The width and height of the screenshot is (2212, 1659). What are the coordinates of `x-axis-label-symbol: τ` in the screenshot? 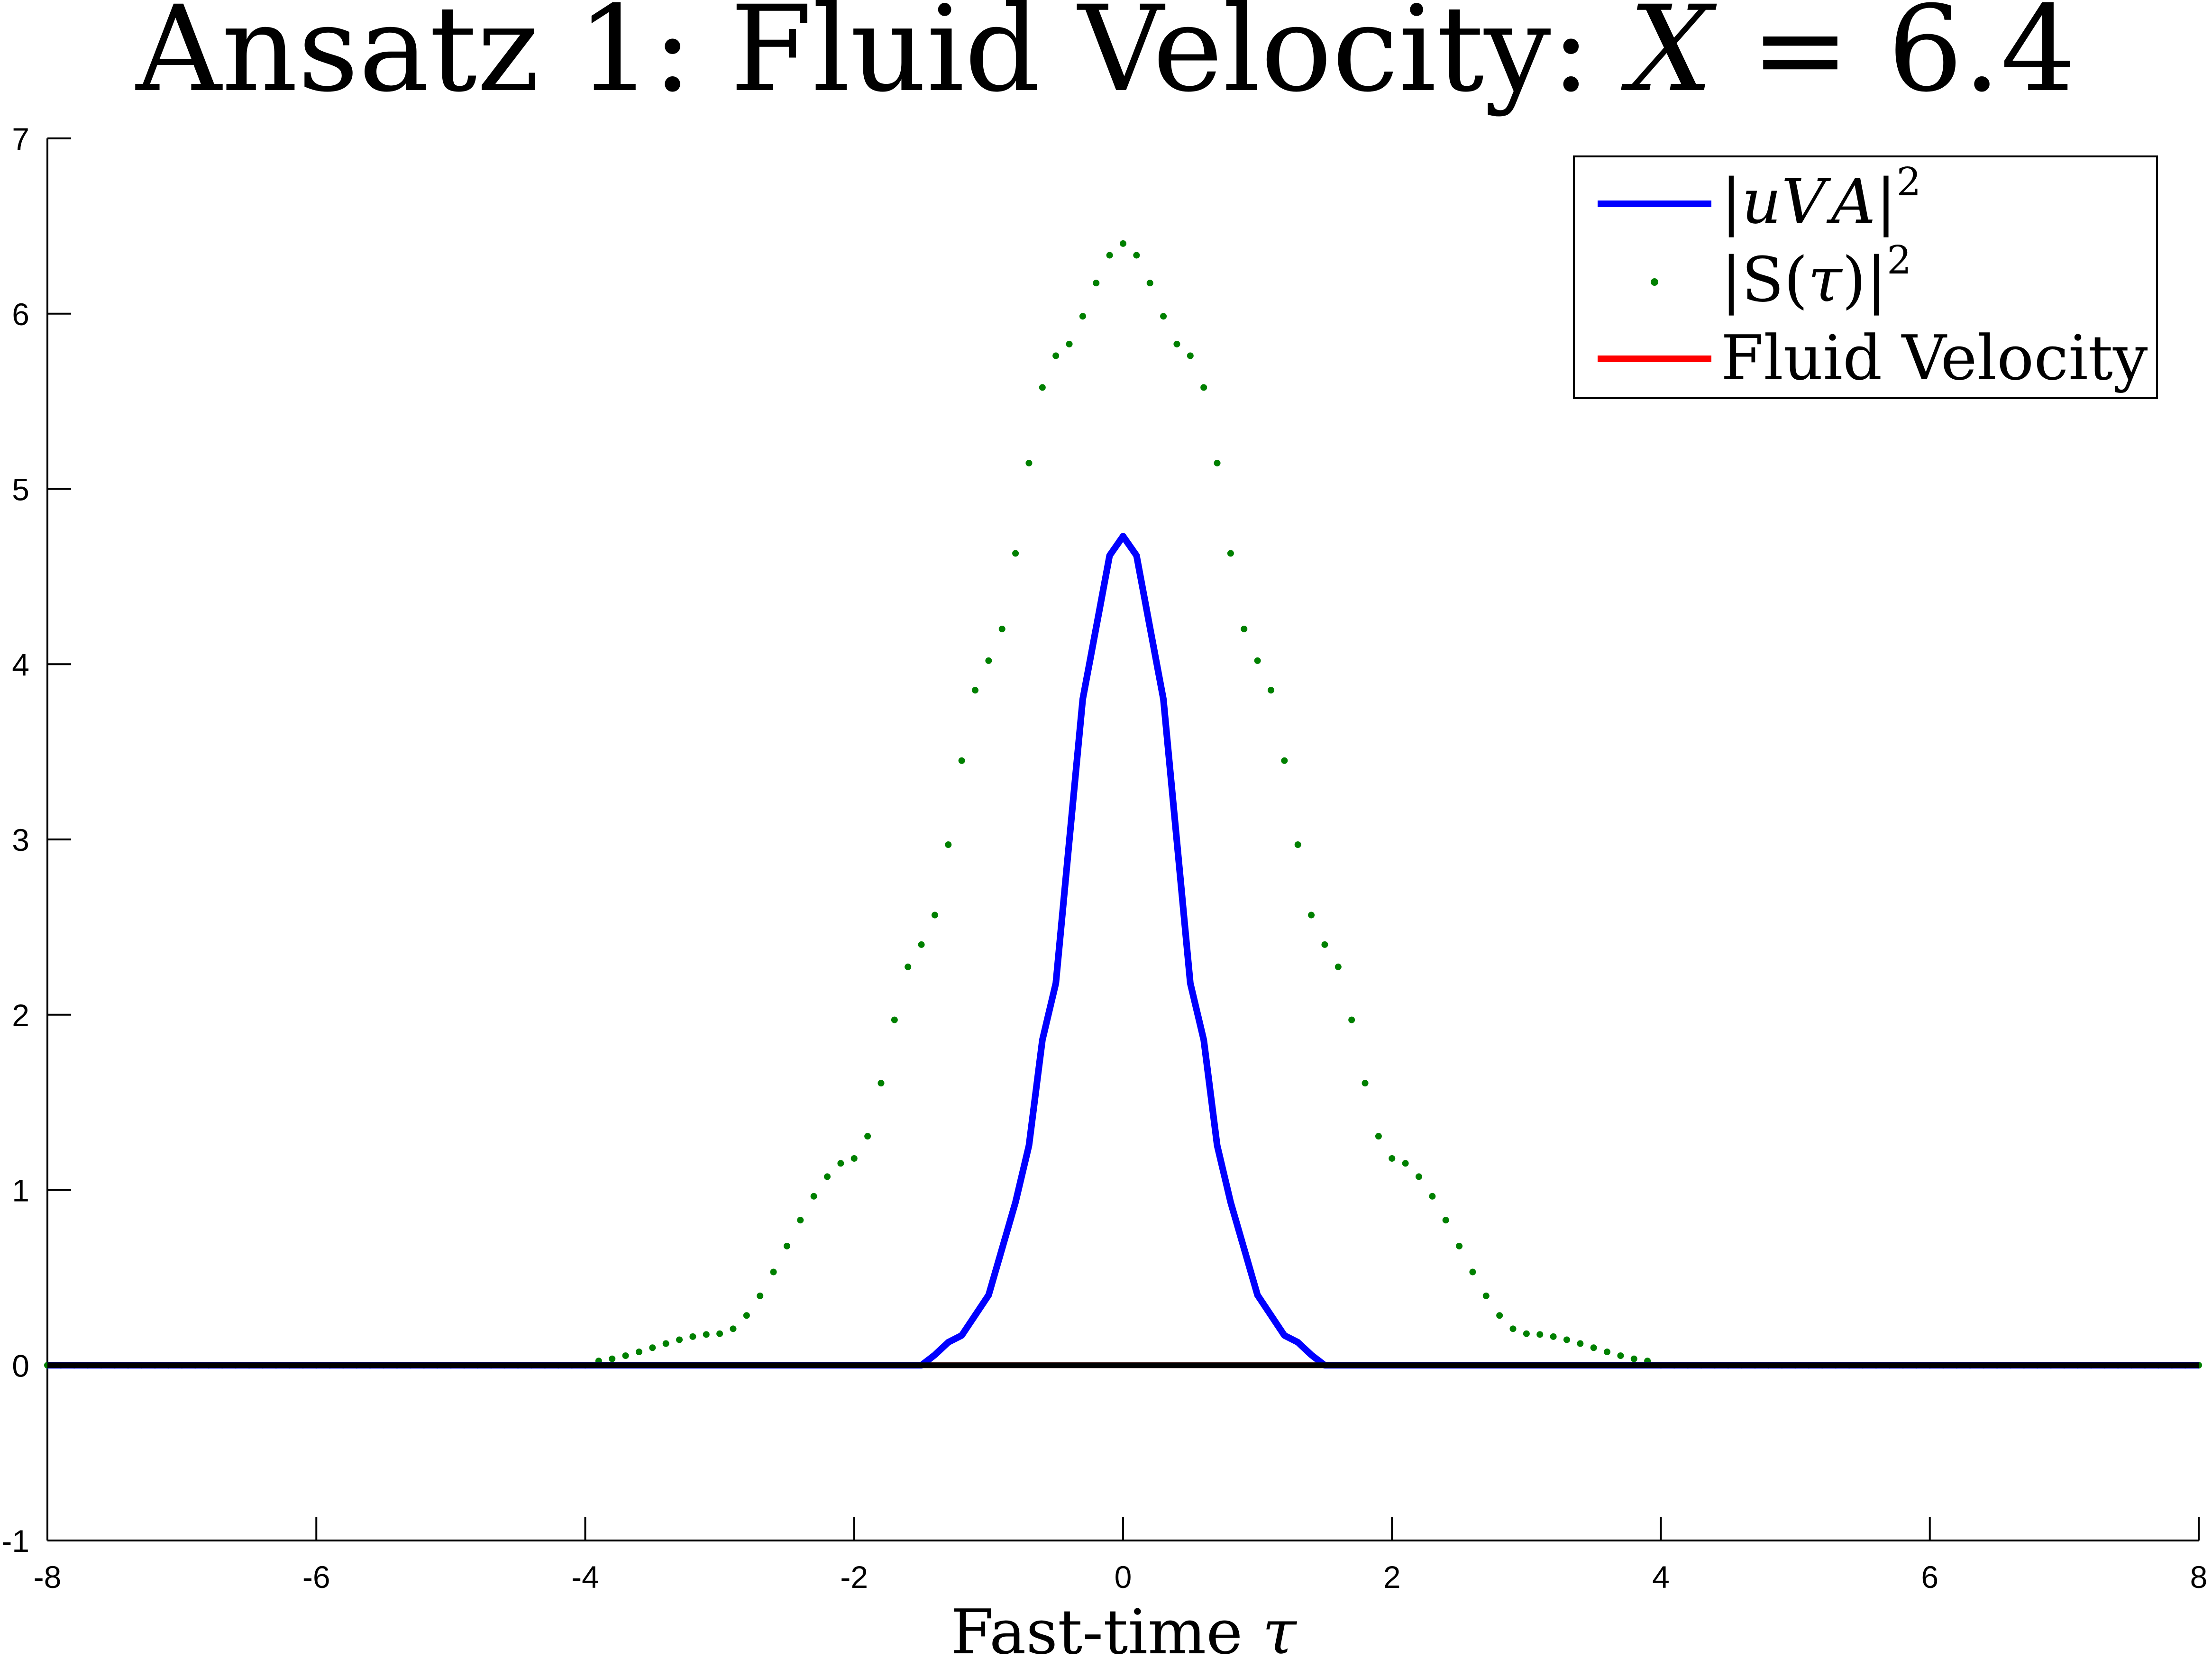 It's located at (1280, 1627).